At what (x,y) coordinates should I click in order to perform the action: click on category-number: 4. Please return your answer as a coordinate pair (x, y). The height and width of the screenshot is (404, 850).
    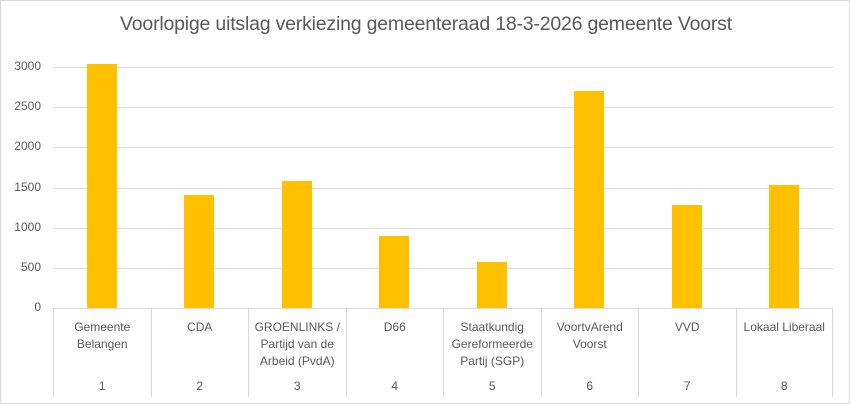
    Looking at the image, I should click on (395, 386).